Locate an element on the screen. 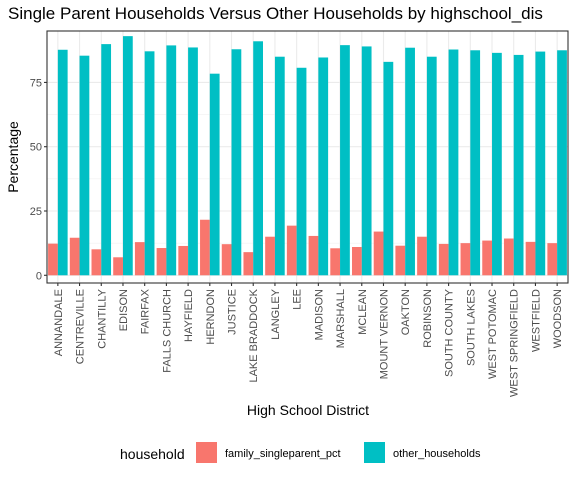 The height and width of the screenshot is (480, 576). x-tick-label: CHANTILLY is located at coordinates (102, 318).